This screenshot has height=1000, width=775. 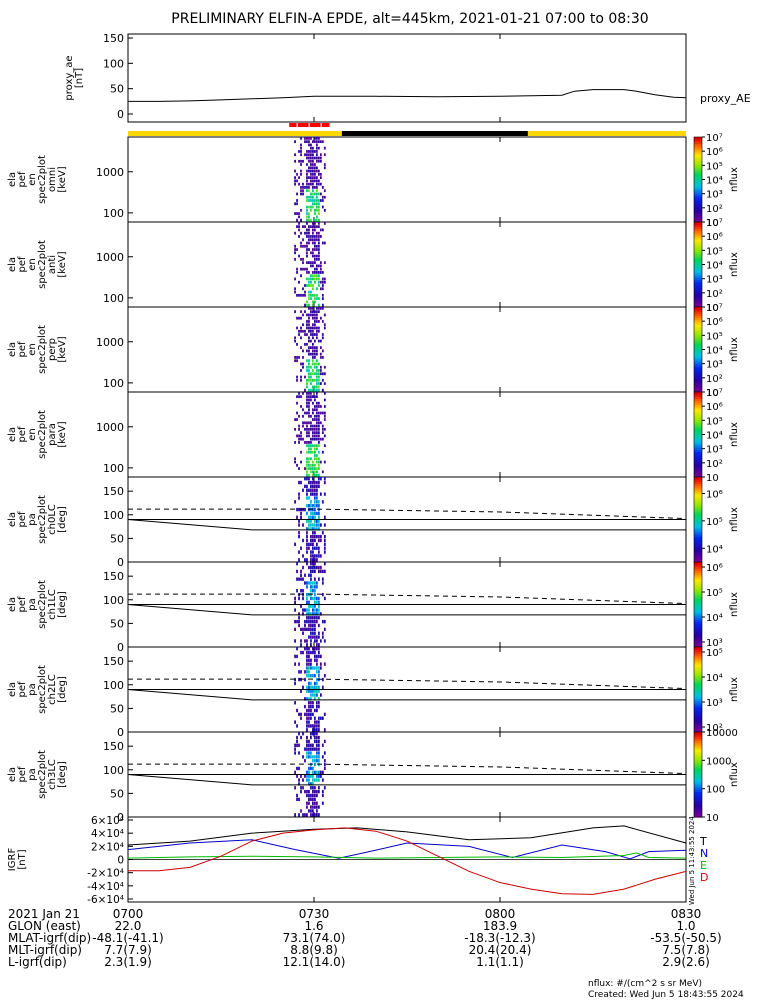 What do you see at coordinates (113, 468) in the screenshot?
I see `y-tick-label: 100` at bounding box center [113, 468].